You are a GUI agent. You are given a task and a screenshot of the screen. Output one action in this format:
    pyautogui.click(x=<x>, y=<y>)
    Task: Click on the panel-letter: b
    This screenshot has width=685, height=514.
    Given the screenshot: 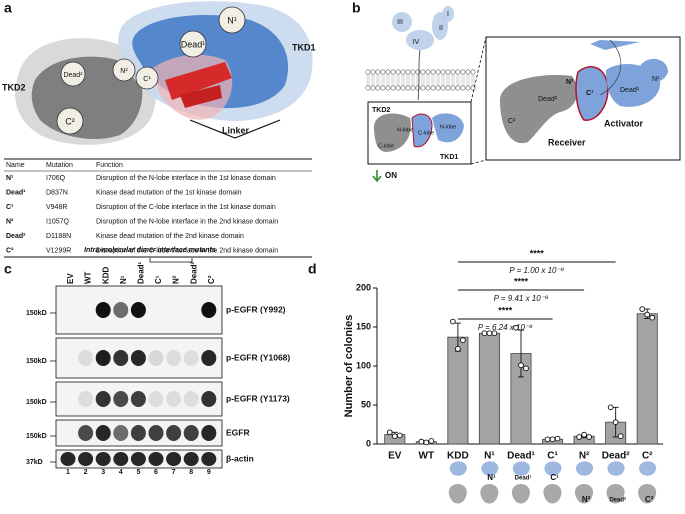 What is the action you would take?
    pyautogui.click(x=356, y=8)
    